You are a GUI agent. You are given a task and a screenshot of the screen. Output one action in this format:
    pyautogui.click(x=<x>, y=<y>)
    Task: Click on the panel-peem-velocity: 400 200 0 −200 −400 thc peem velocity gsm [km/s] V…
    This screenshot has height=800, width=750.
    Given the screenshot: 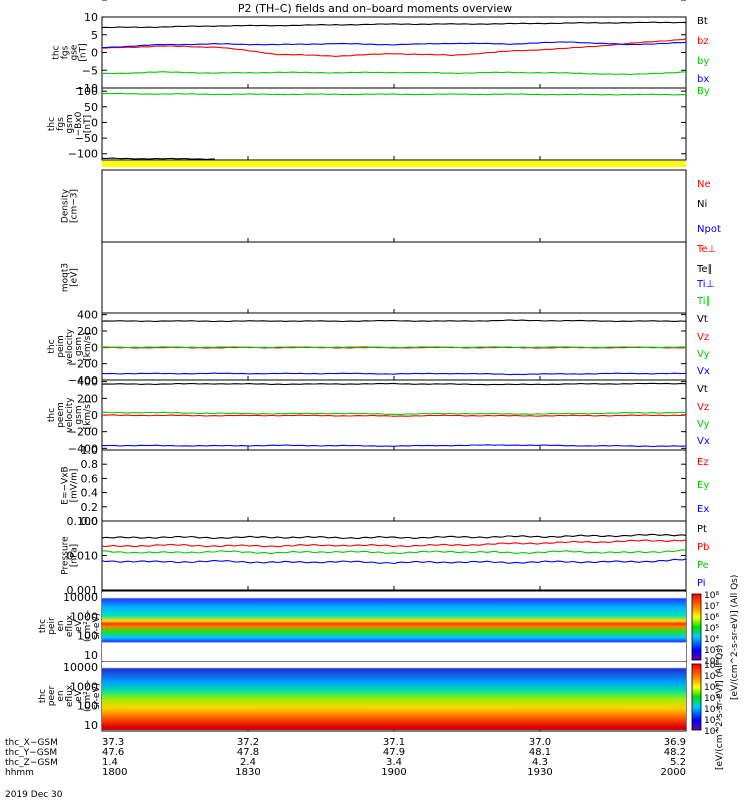 What is the action you would take?
    pyautogui.click(x=378, y=416)
    